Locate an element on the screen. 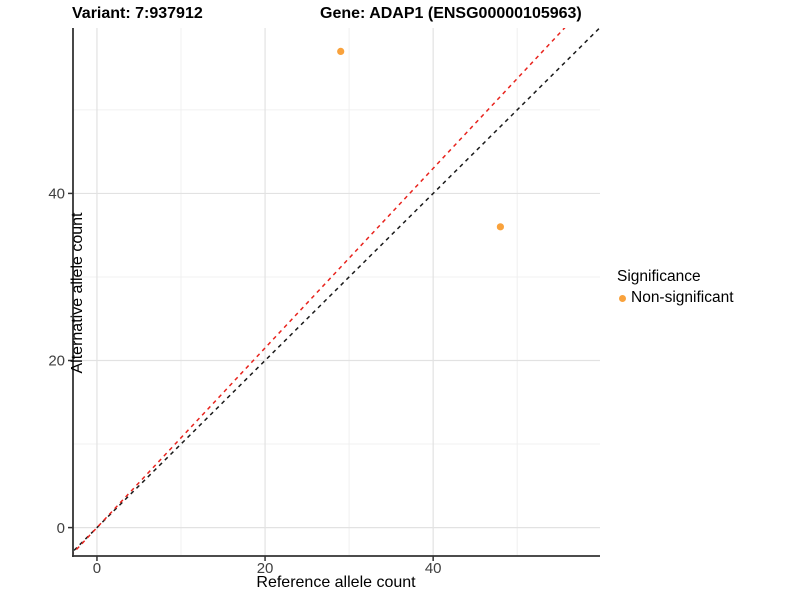  y-tick-label: 0 is located at coordinates (61, 528).